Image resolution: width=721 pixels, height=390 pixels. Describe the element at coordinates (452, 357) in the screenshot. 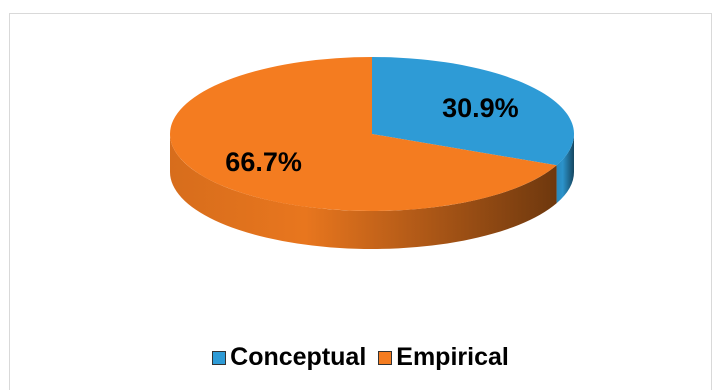

I see `legend-label-empirical: Empirical` at that location.